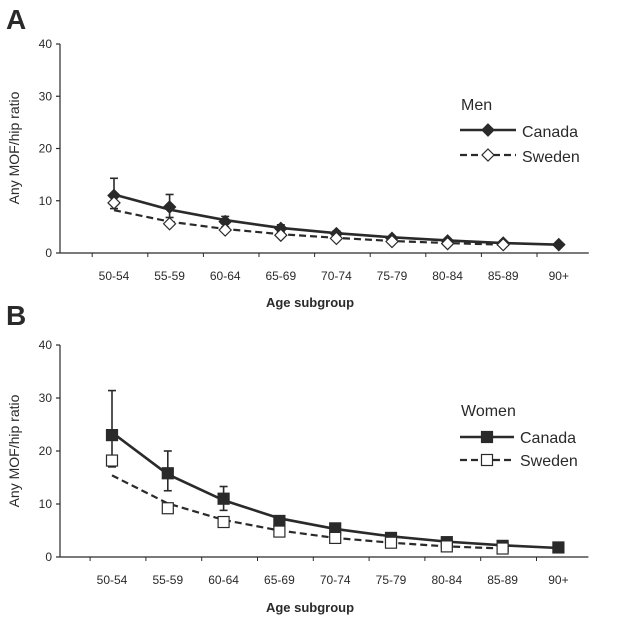  Describe the element at coordinates (550, 132) in the screenshot. I see `legend-entry-canada-a: Canada` at that location.